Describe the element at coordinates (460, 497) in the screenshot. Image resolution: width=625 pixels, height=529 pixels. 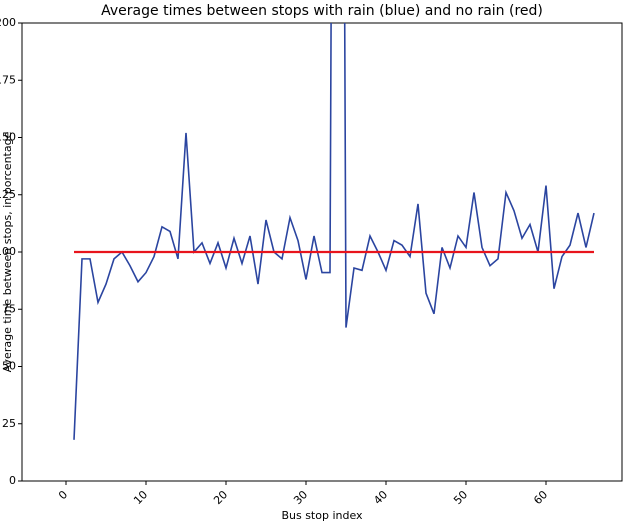
I see `x-tick-label: 50` at that location.